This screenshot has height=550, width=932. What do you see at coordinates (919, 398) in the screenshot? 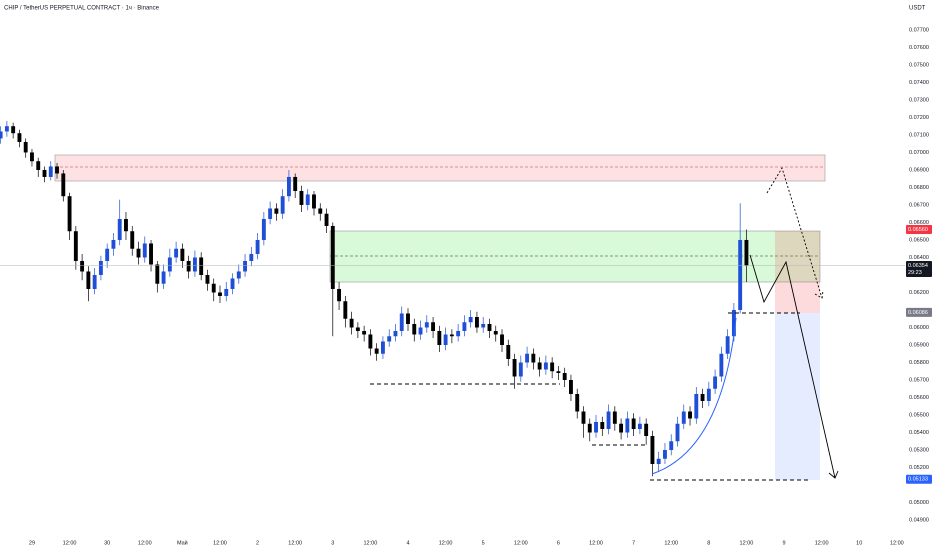
I see `y-tick-label: 0.05600` at bounding box center [919, 398].